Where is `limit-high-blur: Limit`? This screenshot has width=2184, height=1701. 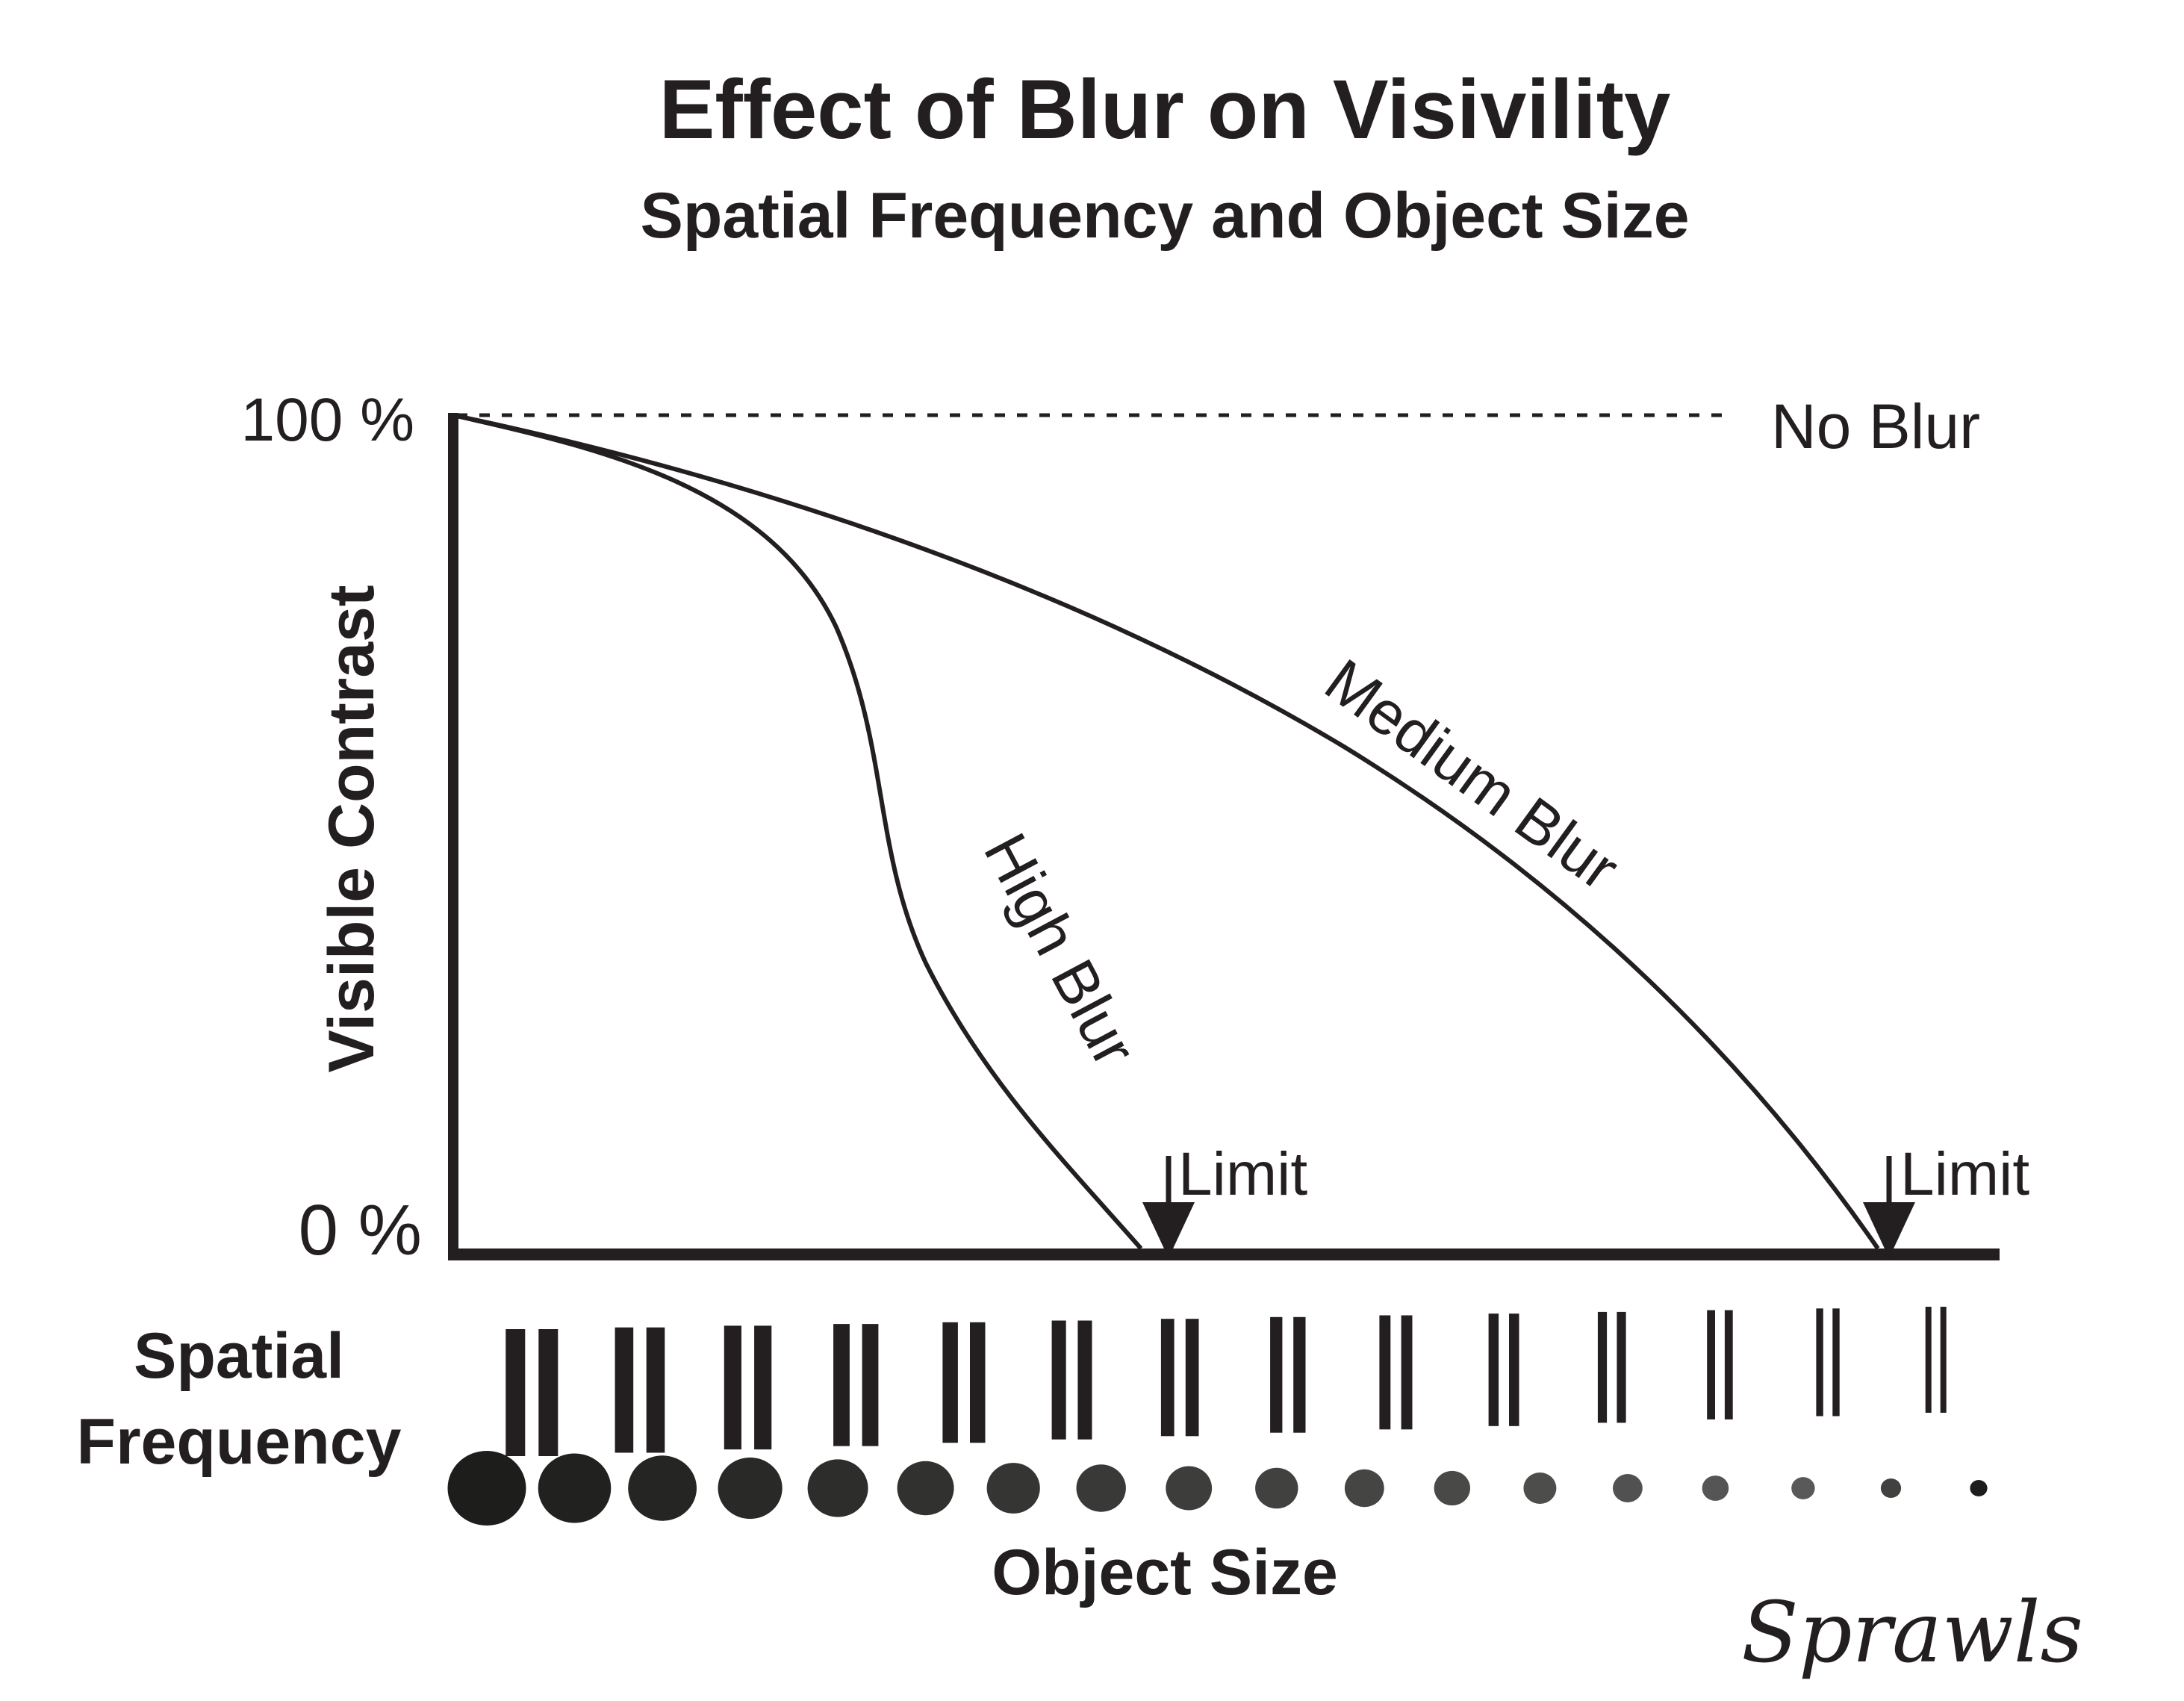 limit-high-blur: Limit is located at coordinates (1224, 1199).